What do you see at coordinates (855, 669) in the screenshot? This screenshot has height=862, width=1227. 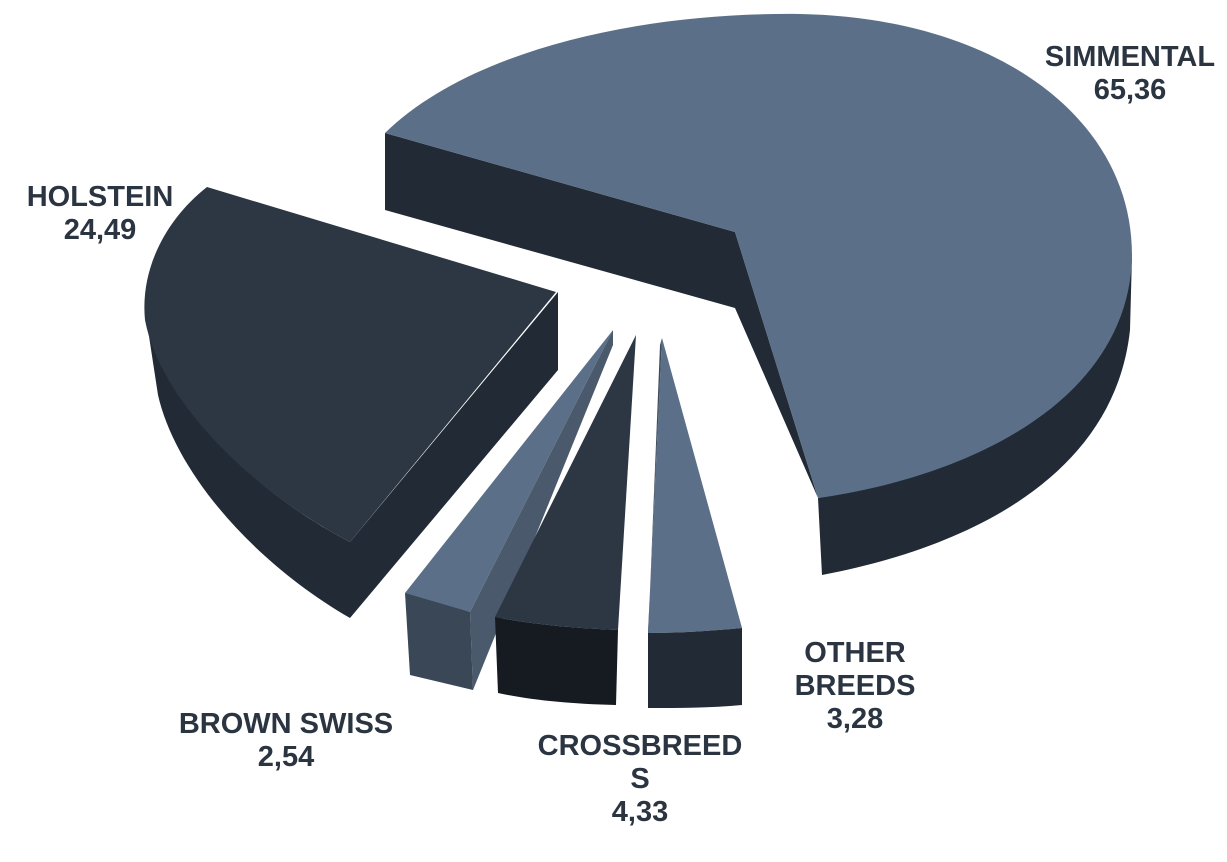 I see `label-other-breeds-name: OTHER BREEDS` at bounding box center [855, 669].